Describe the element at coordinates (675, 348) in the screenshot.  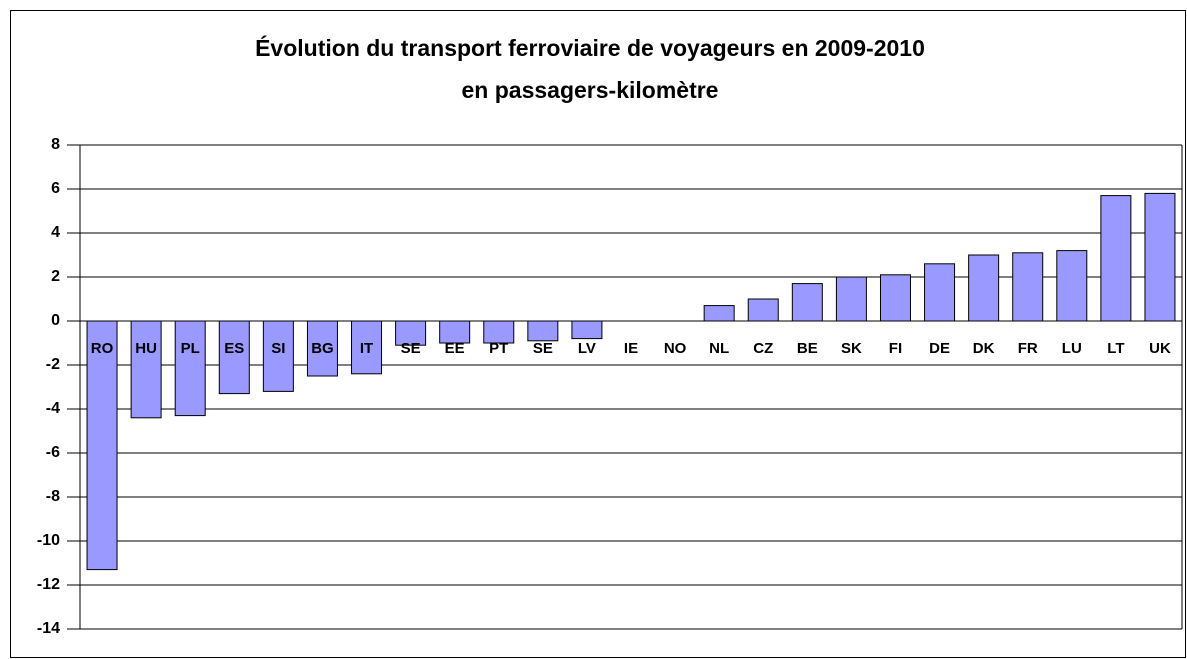
I see `x-tick-label: NO` at that location.